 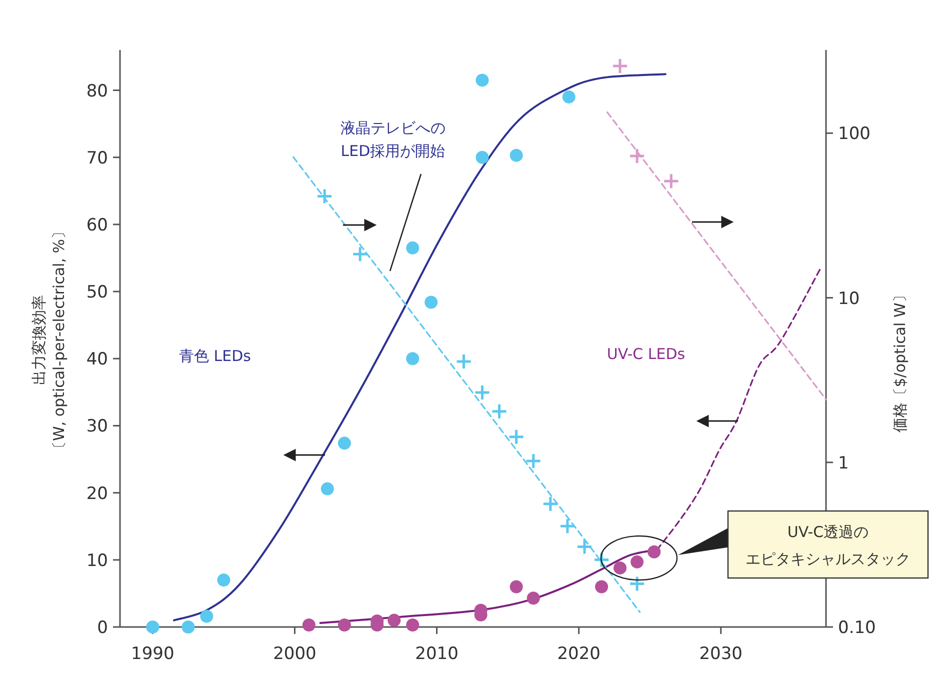 I want to click on annotation: エピタキシャルスタック, so click(x=828, y=559).